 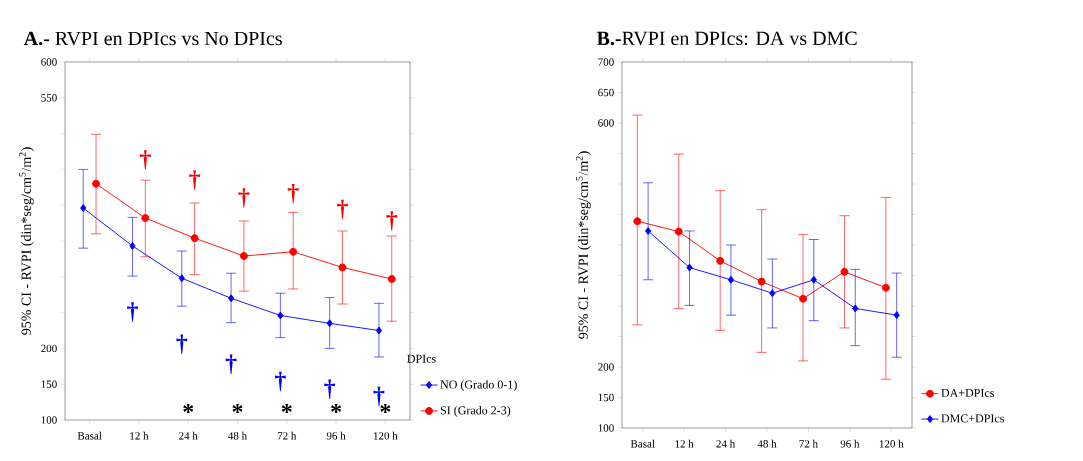 I want to click on legend-title: DPIcs, so click(x=421, y=358).